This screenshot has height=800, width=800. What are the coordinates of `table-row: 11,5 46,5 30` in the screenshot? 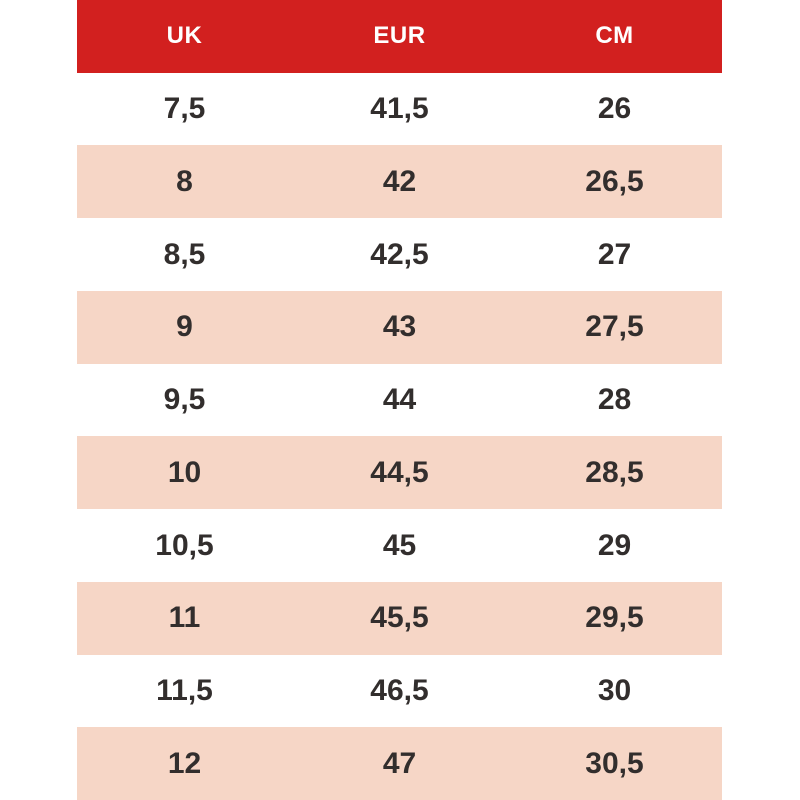 It's located at (399, 691).